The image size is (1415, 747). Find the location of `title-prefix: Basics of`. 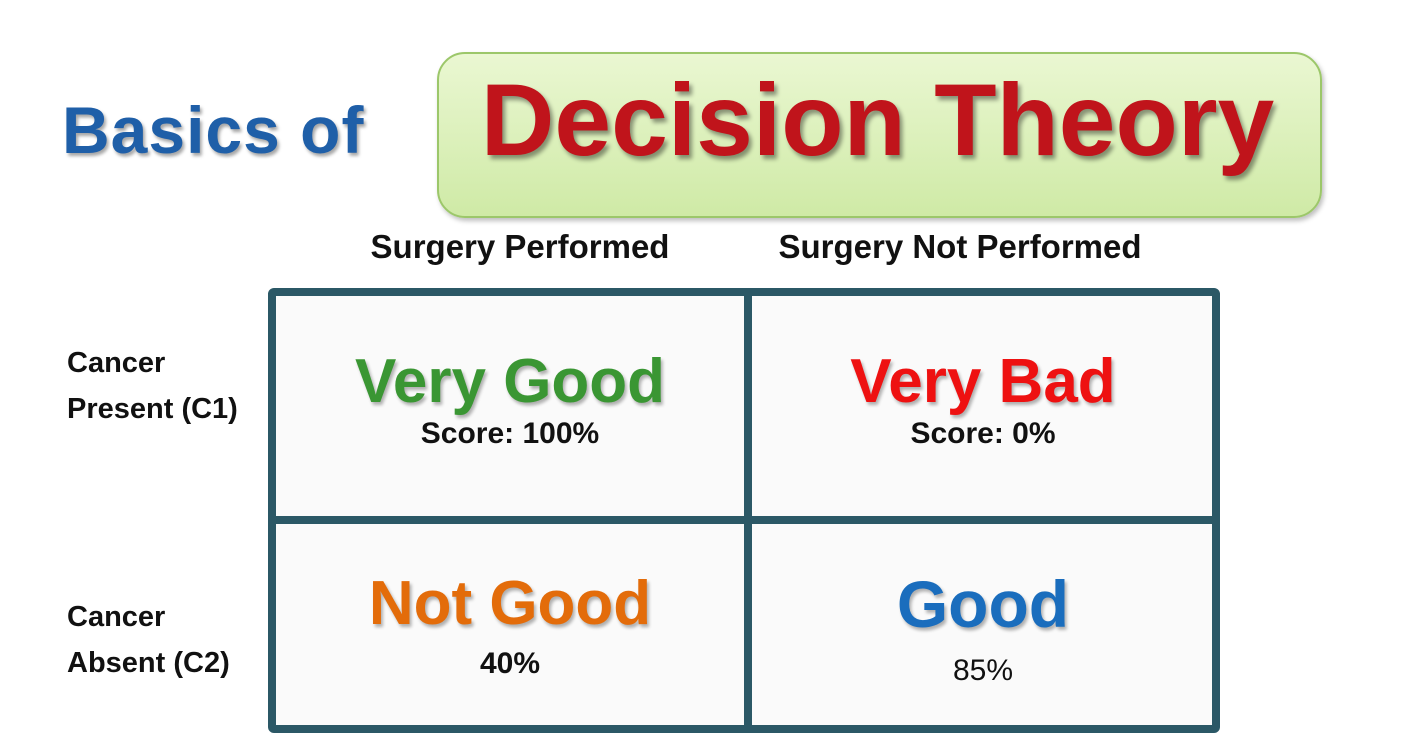

title-prefix: Basics of is located at coordinates (213, 130).